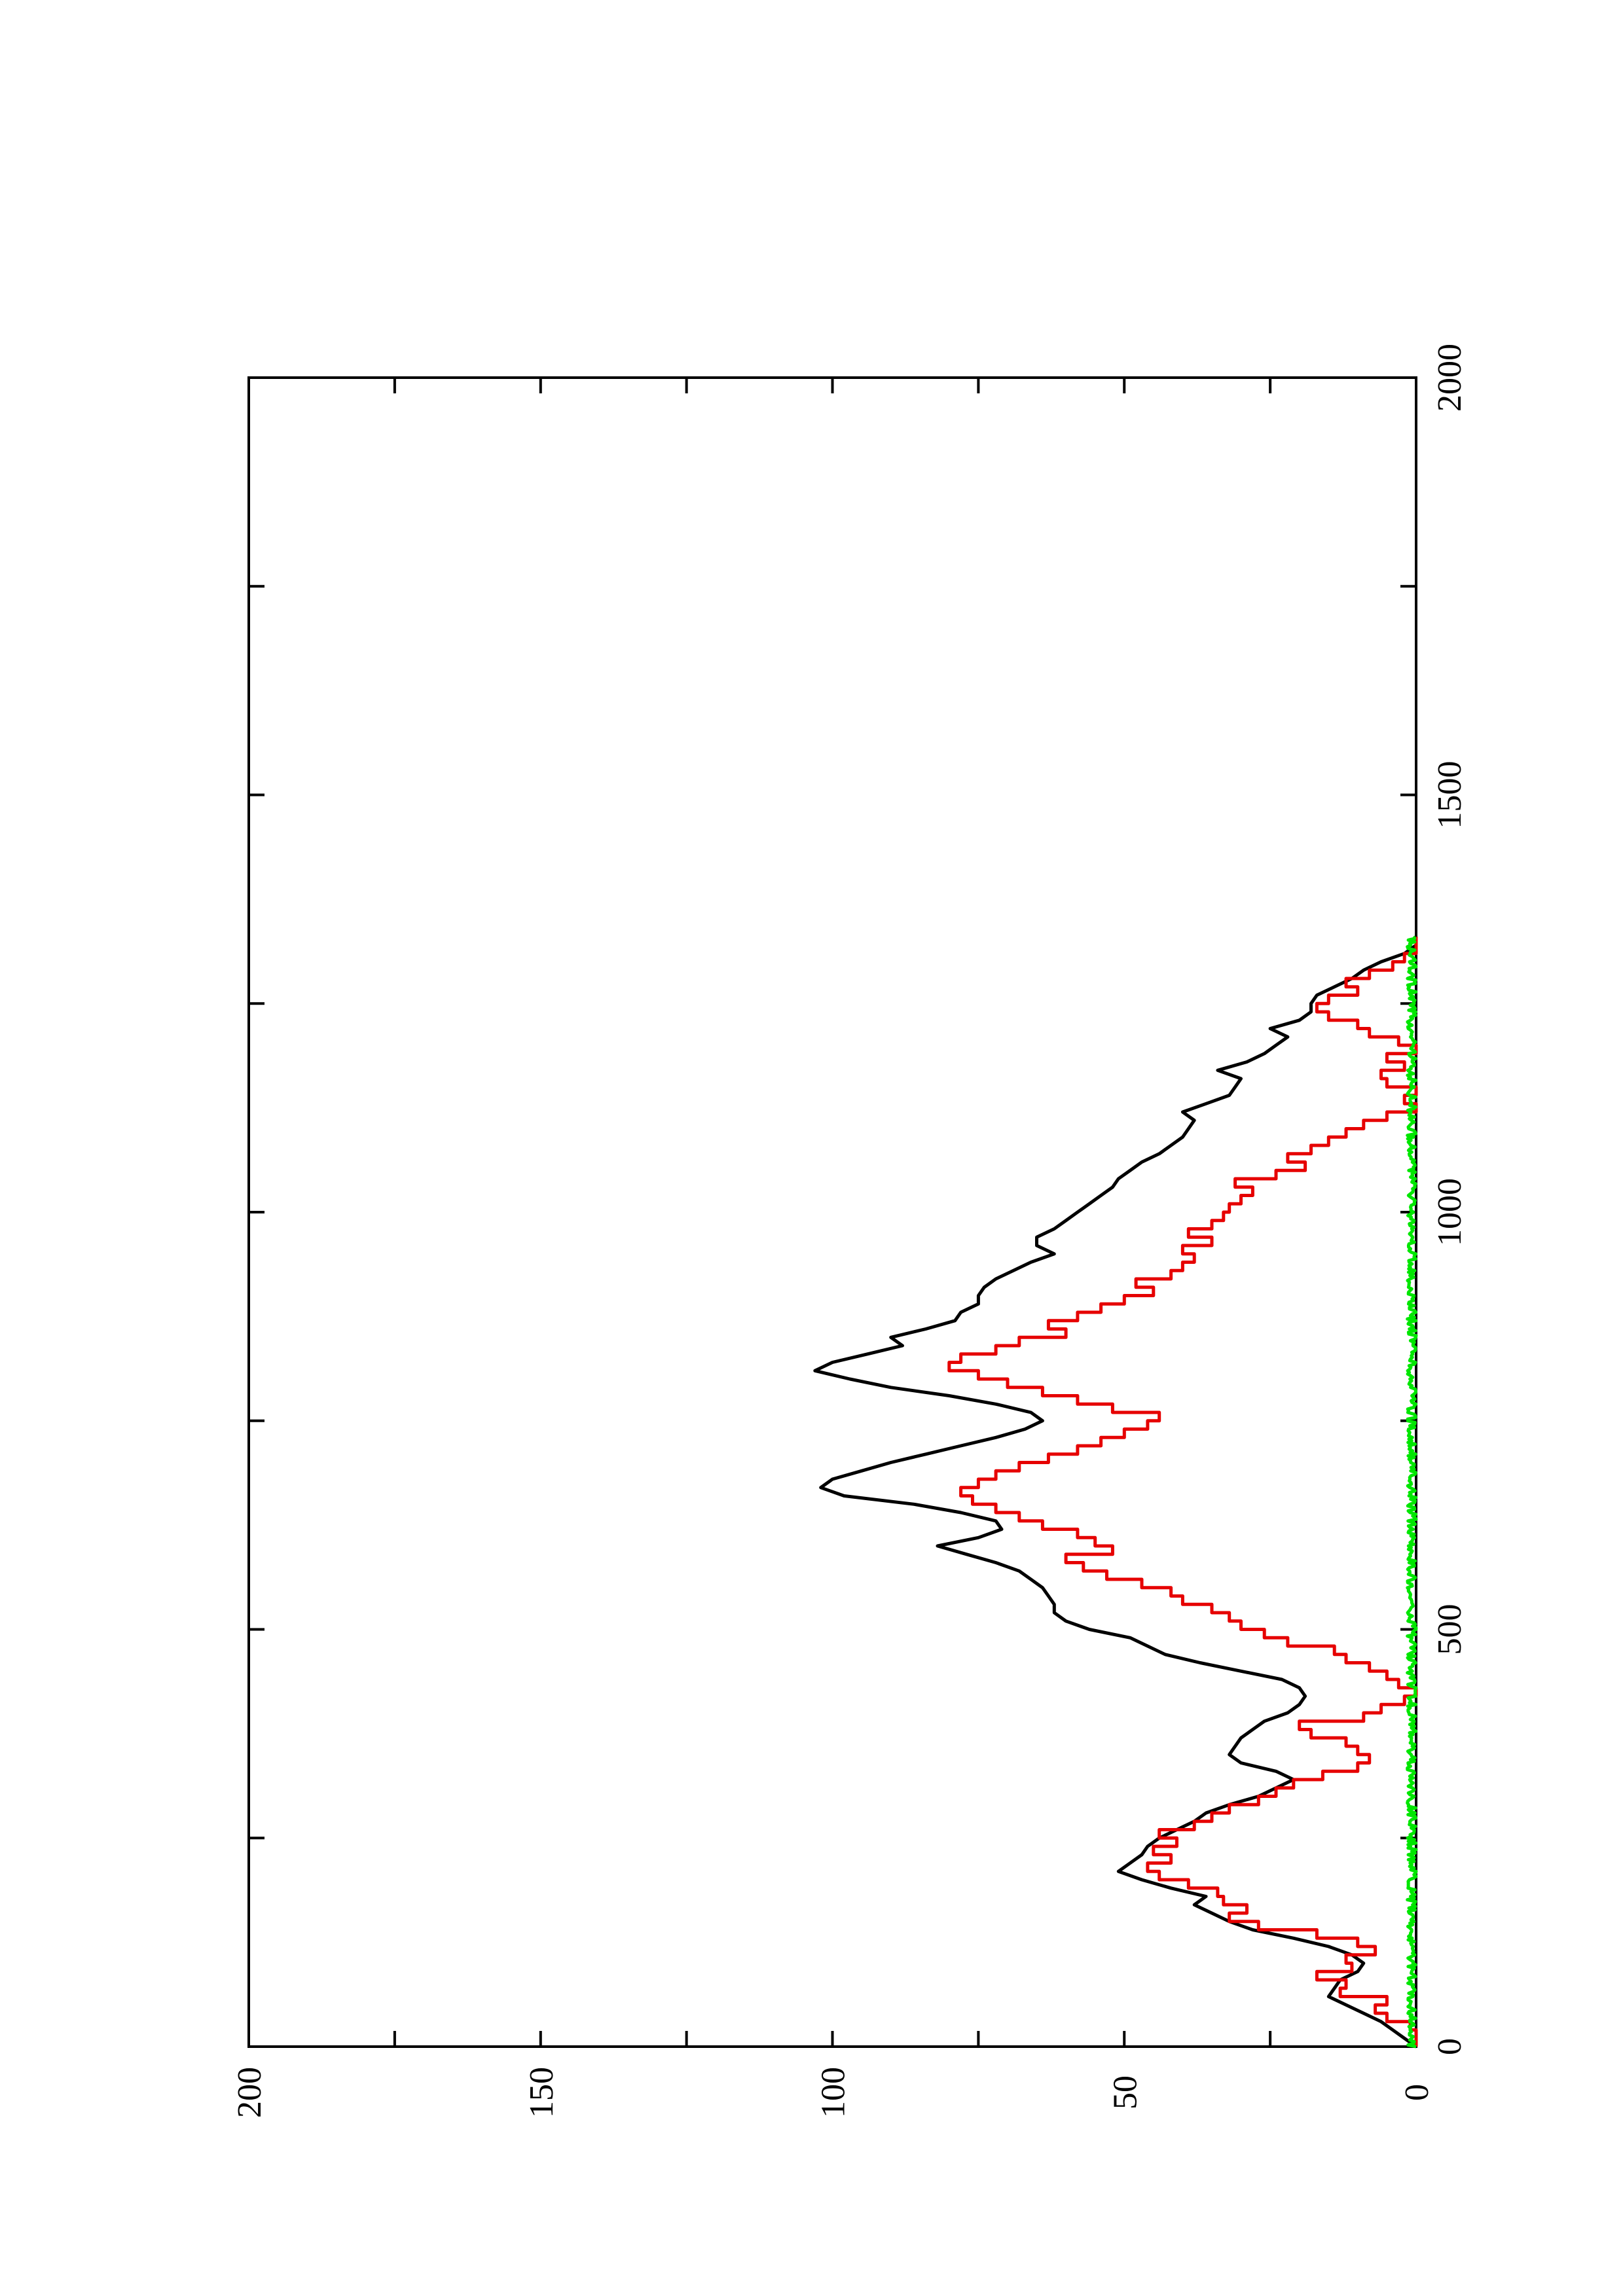 The width and height of the screenshot is (1623, 2296). I want to click on x-tick-label: 1000, so click(1449, 1212).